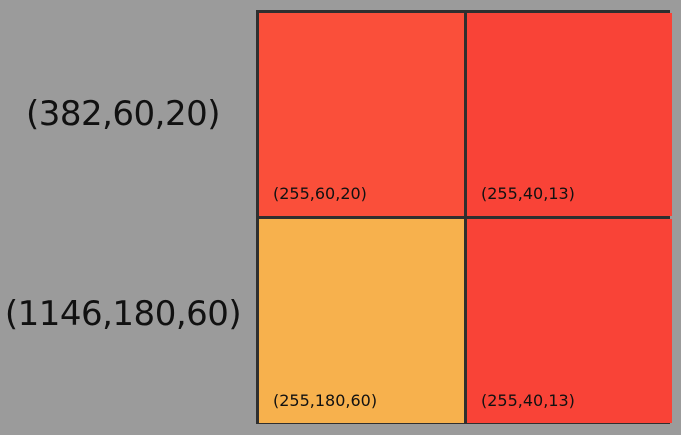 This screenshot has width=681, height=435. What do you see at coordinates (325, 400) in the screenshot?
I see `swatch-label-bottom-left: (255,180,60)` at bounding box center [325, 400].